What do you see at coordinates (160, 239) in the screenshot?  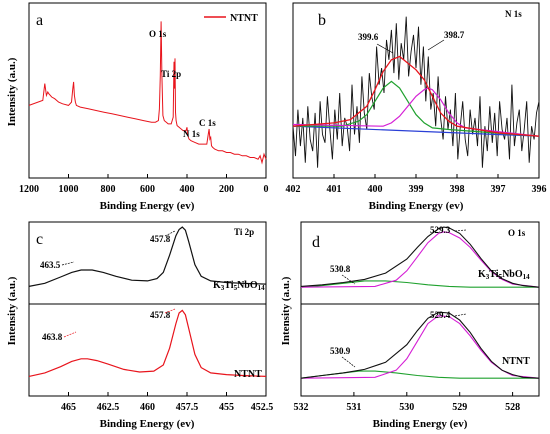 I see `panel-c-annotation-457.8-upper: 457.8` at bounding box center [160, 239].